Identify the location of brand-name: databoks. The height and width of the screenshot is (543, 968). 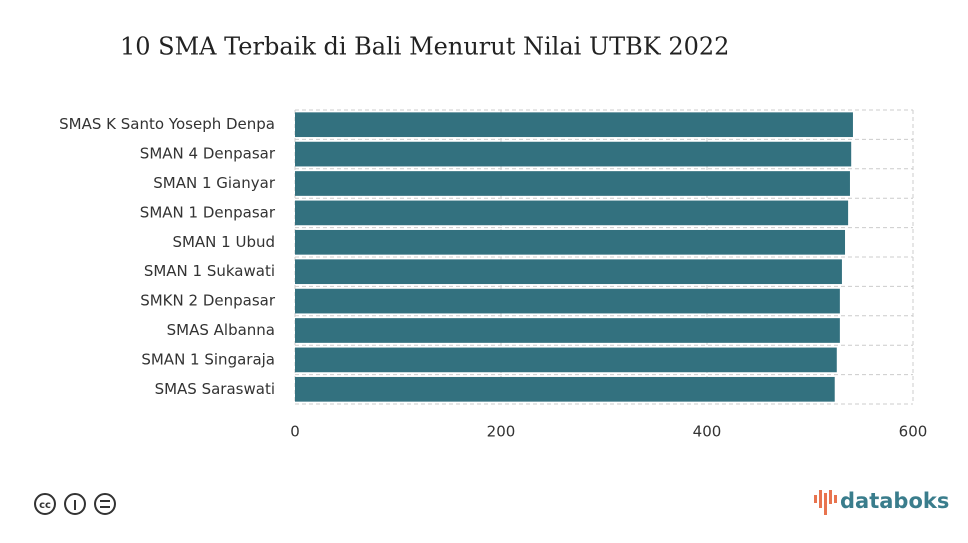
(894, 501).